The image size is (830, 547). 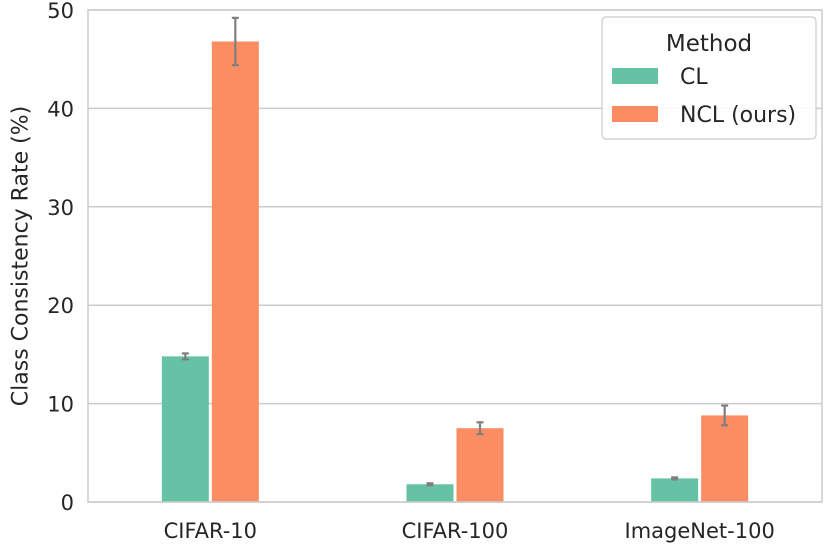 What do you see at coordinates (694, 77) in the screenshot?
I see `legend-label-cl: CL` at bounding box center [694, 77].